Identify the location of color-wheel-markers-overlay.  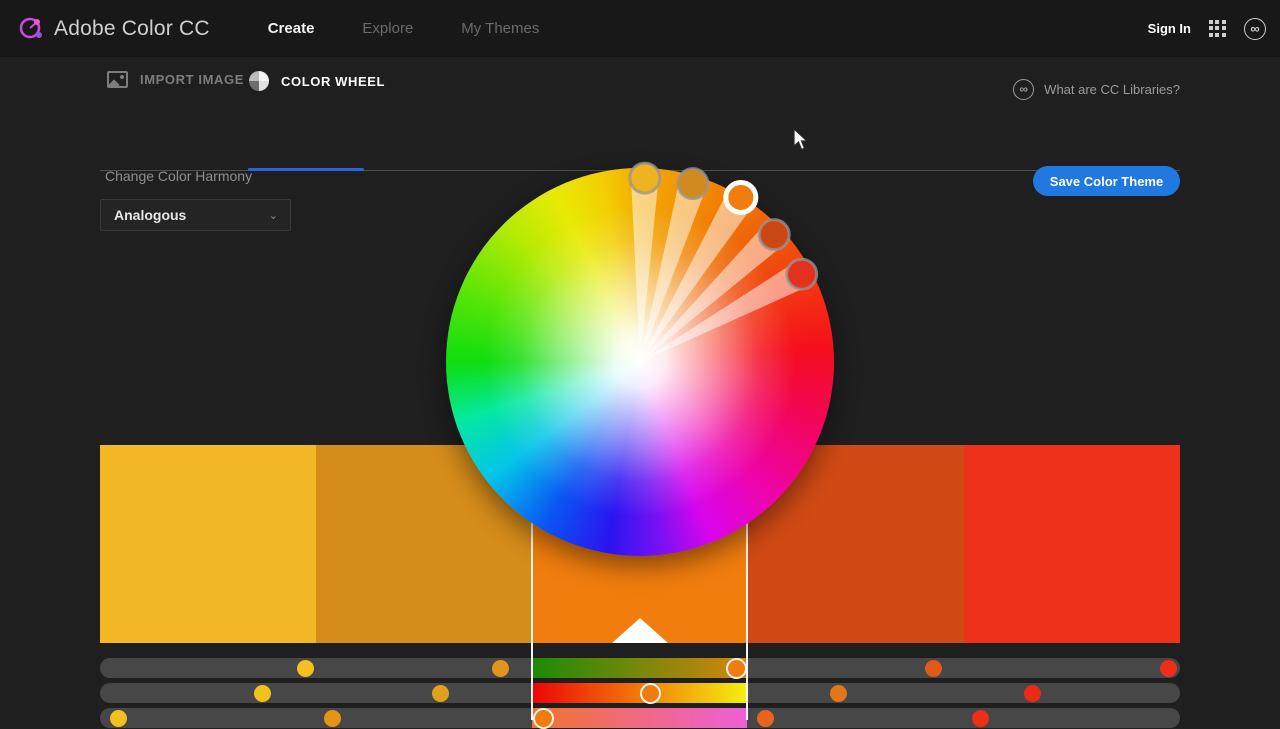
(723, 261).